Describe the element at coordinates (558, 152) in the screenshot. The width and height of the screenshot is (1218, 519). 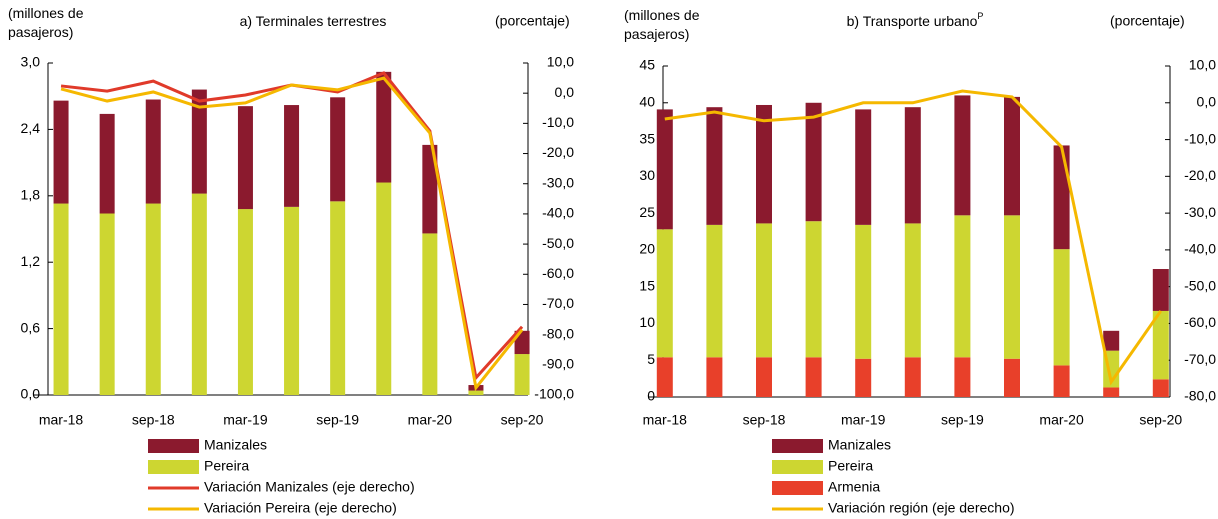
I see `y2-tick-label: -20,0` at that location.